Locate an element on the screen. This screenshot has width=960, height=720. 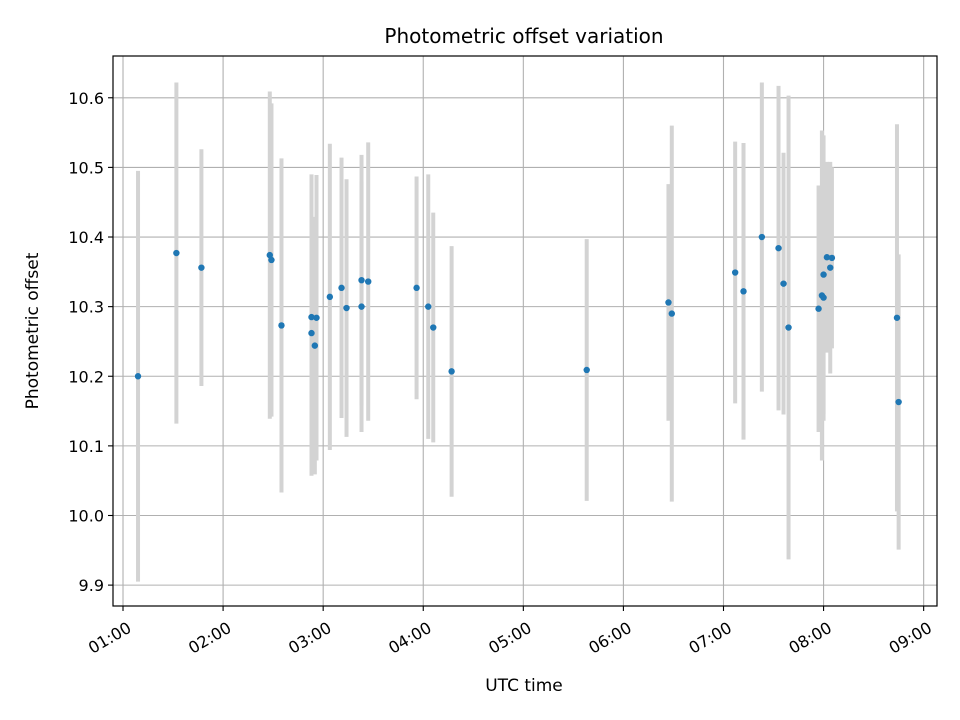
y-tick-label: 10.4 is located at coordinates (86, 237).